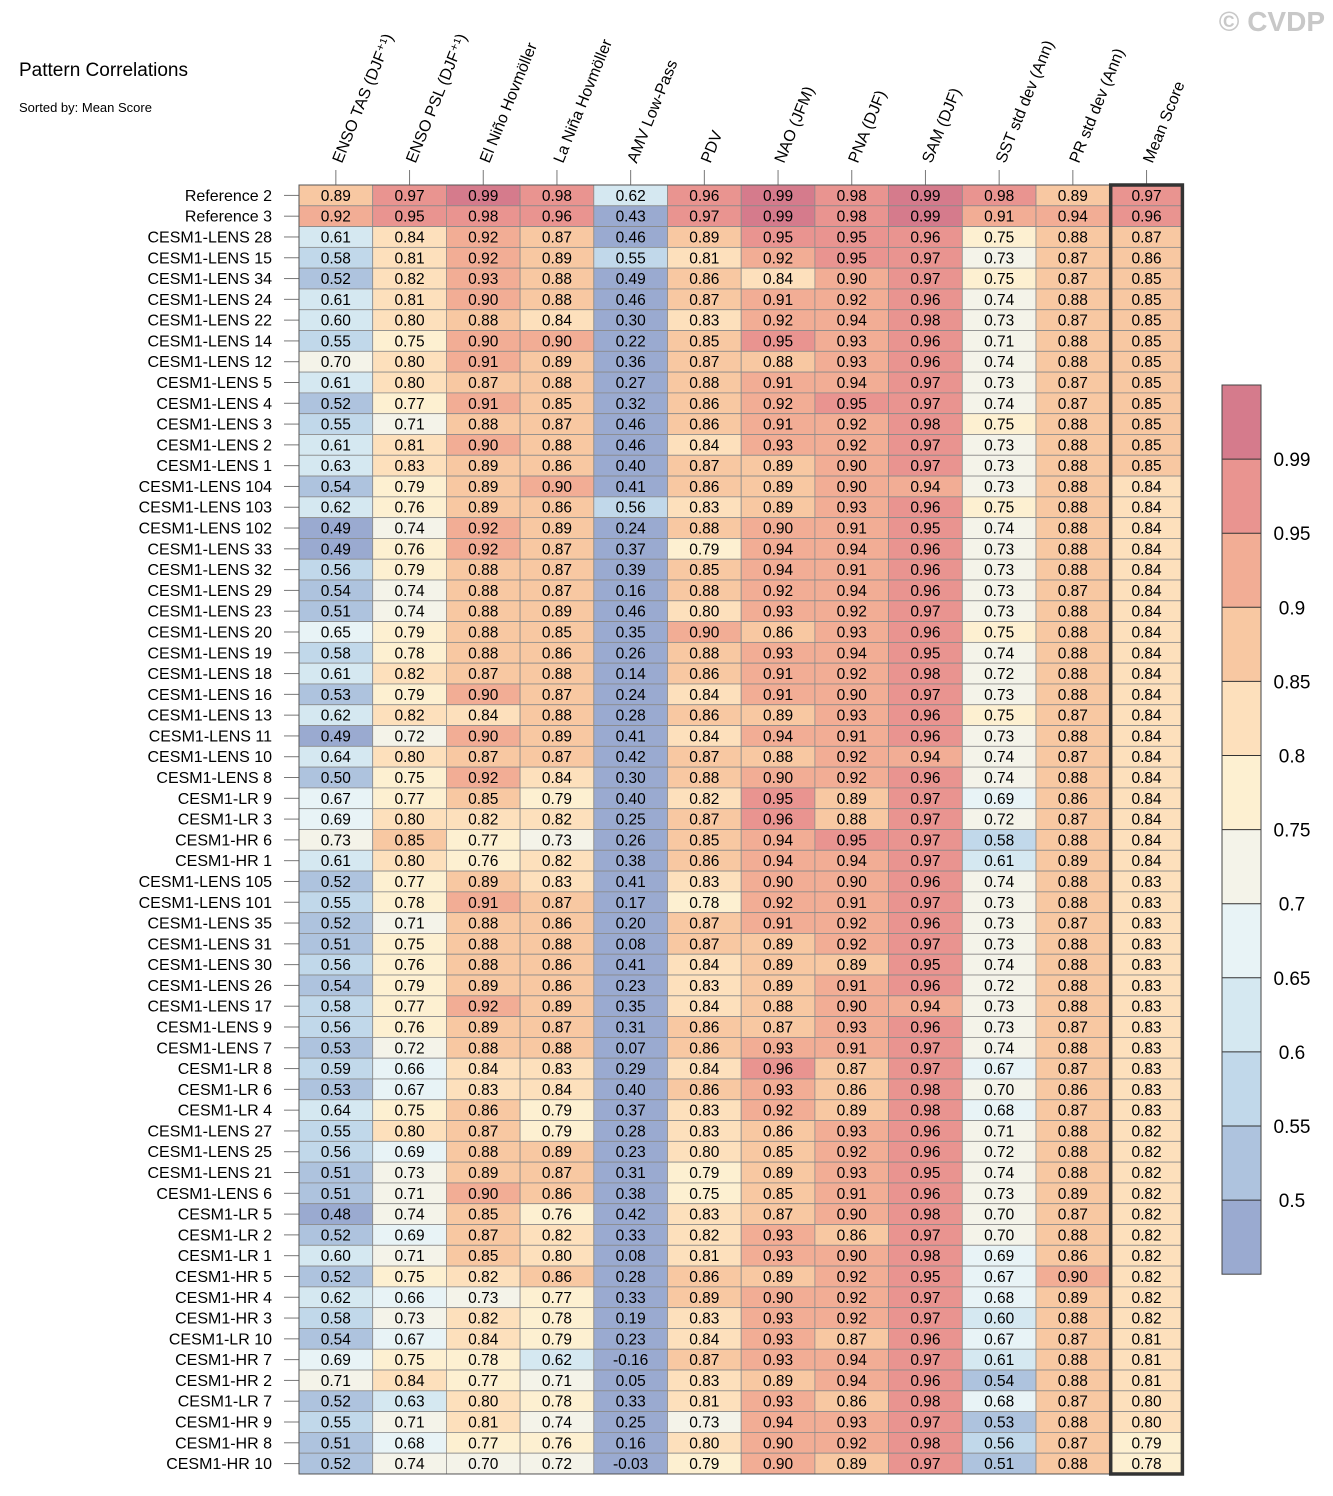 The image size is (1333, 1496). What do you see at coordinates (852, 632) in the screenshot?
I see `cell-value: 0.93` at bounding box center [852, 632].